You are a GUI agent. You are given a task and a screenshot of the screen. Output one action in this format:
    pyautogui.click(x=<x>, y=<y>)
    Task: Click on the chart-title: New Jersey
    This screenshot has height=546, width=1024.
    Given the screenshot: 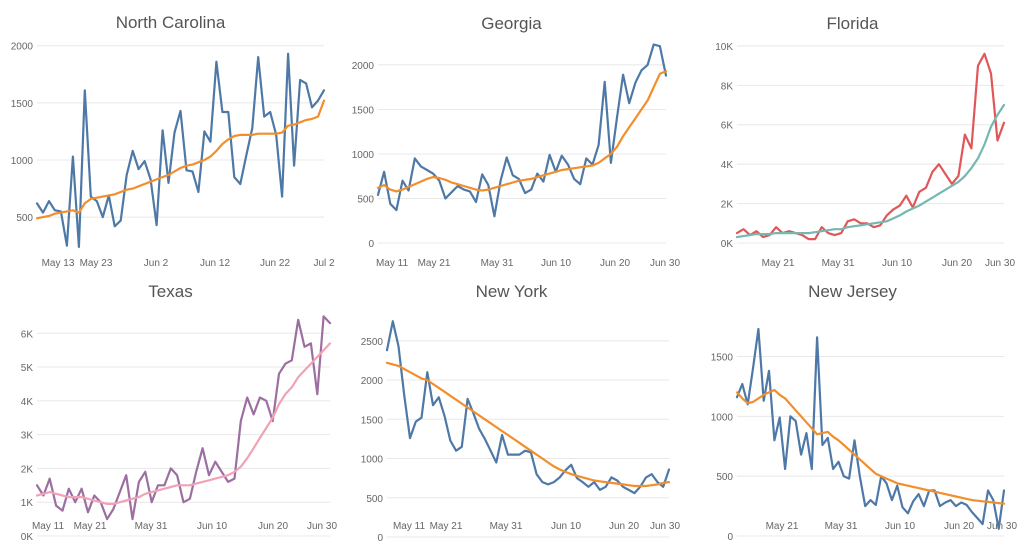 What is the action you would take?
    pyautogui.click(x=852, y=291)
    